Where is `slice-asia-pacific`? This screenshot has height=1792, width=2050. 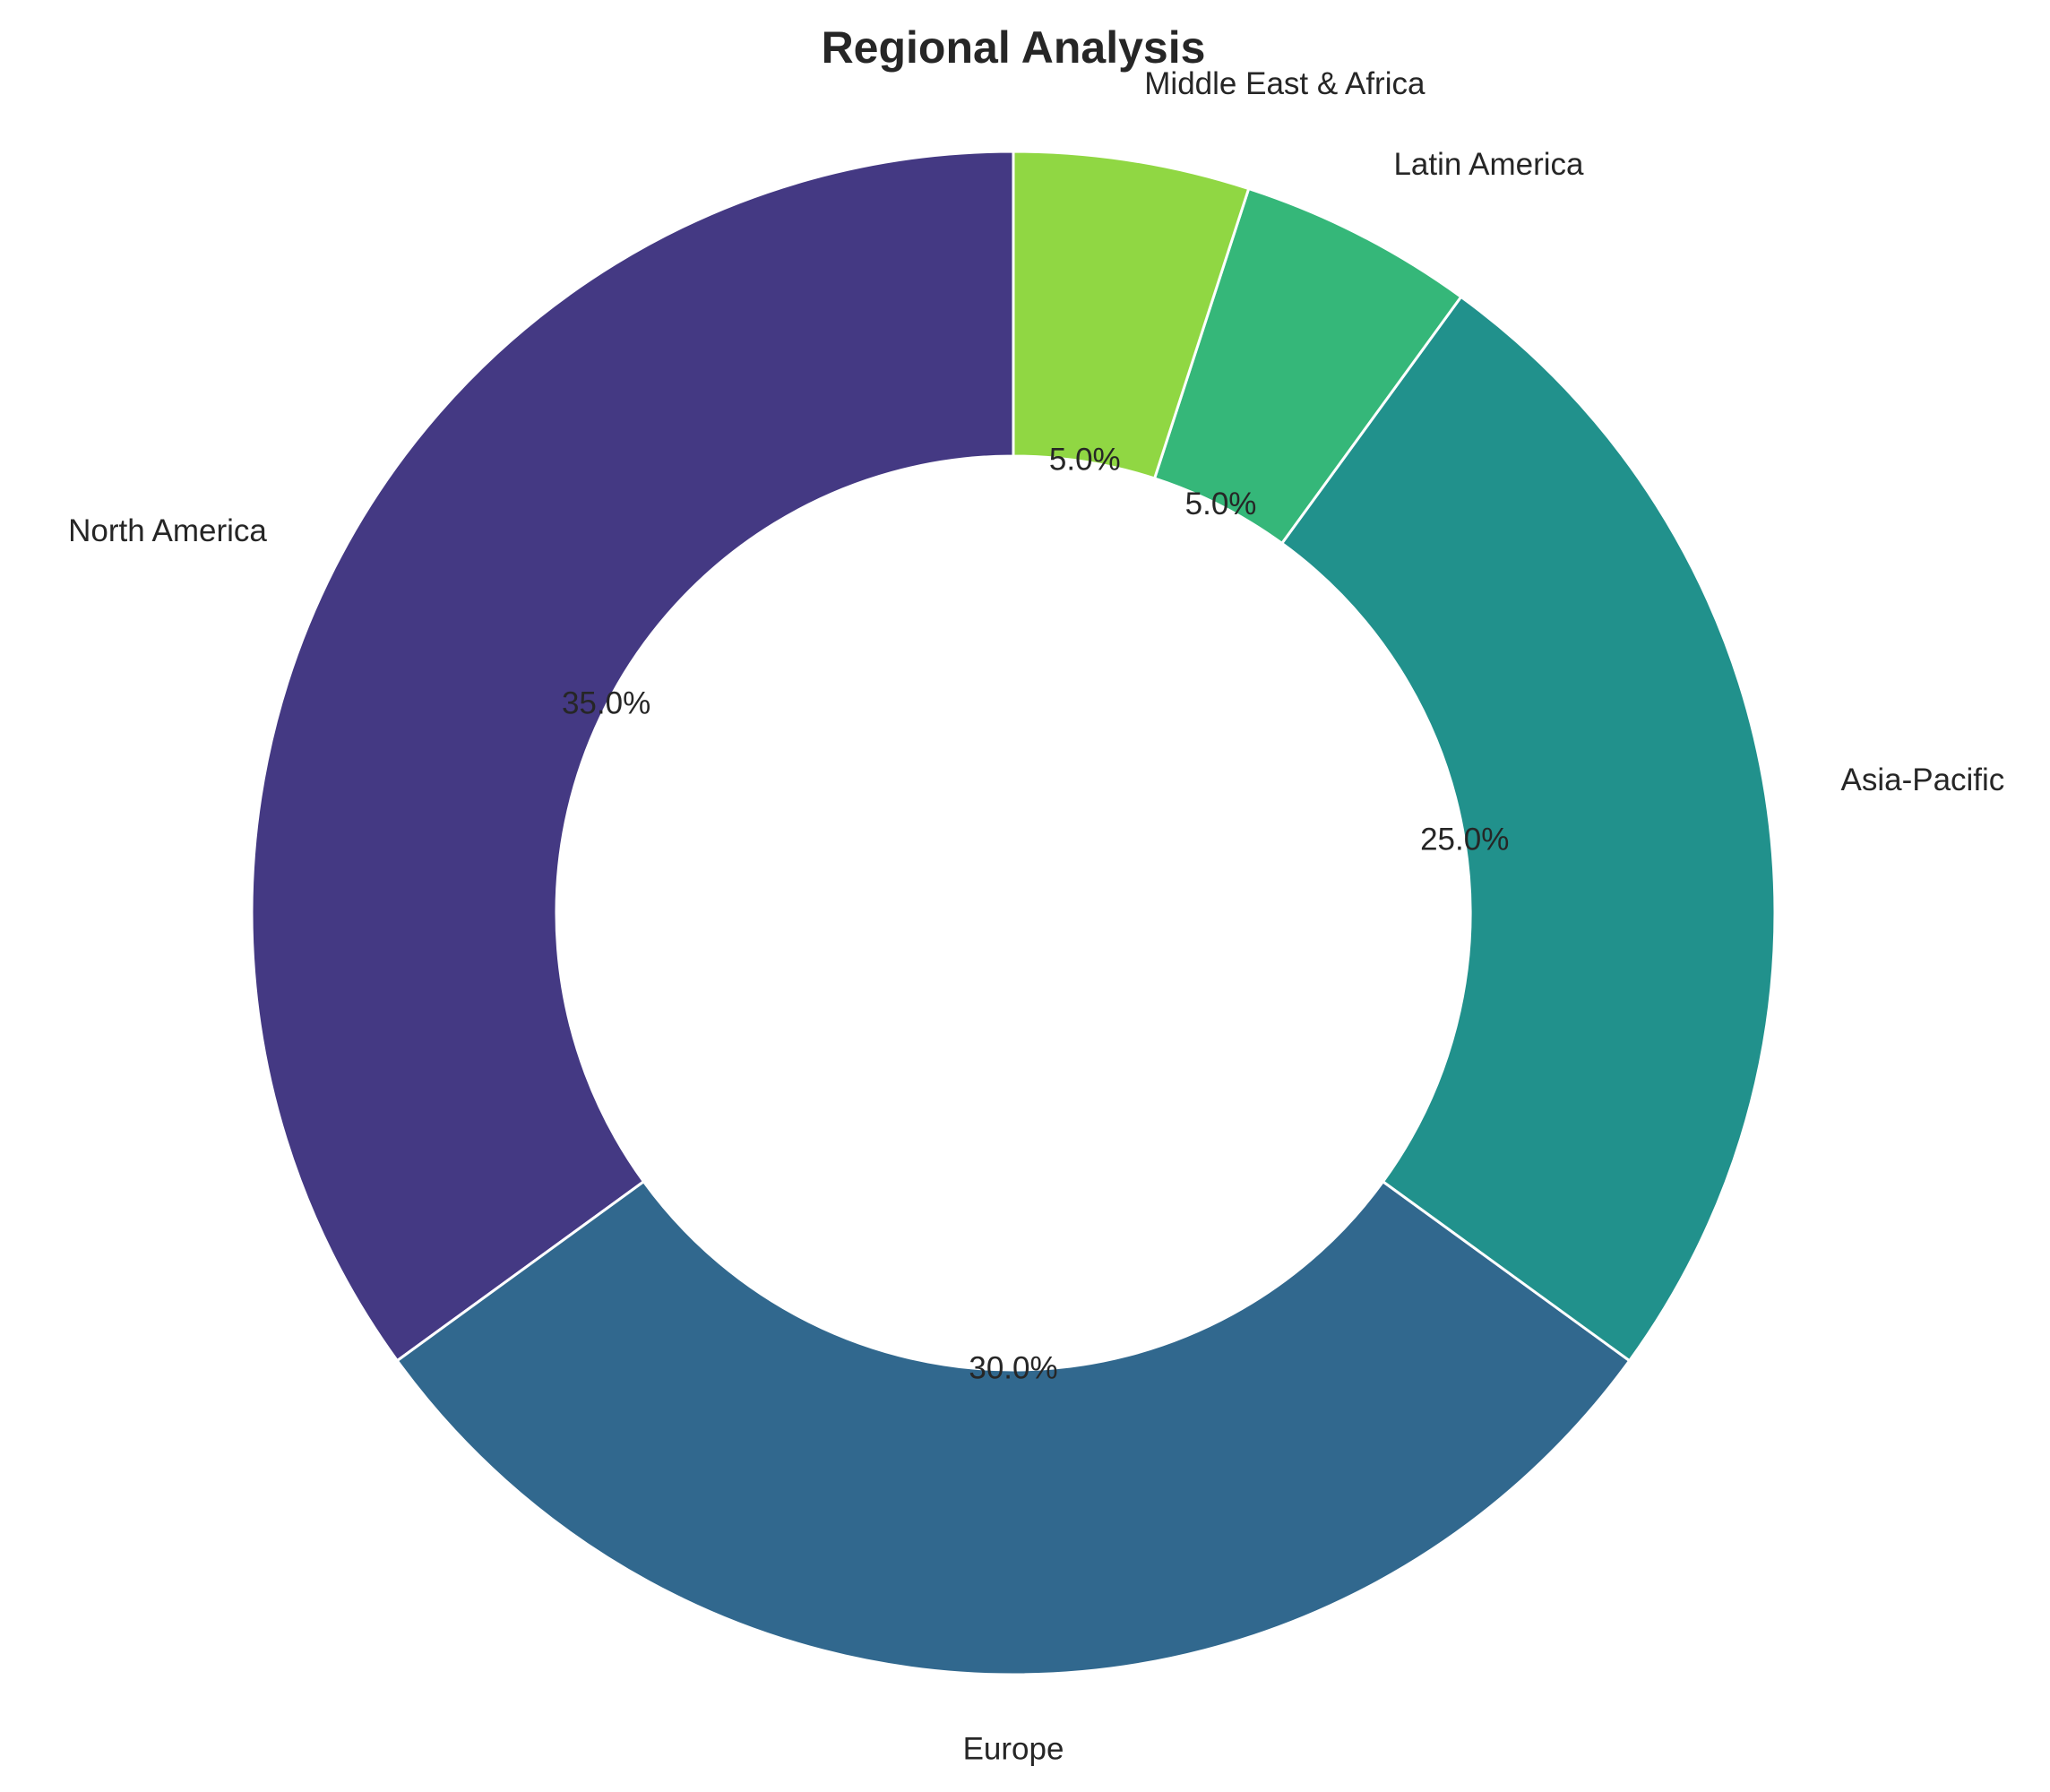
slice-asia-pacific is located at coordinates (1529, 829).